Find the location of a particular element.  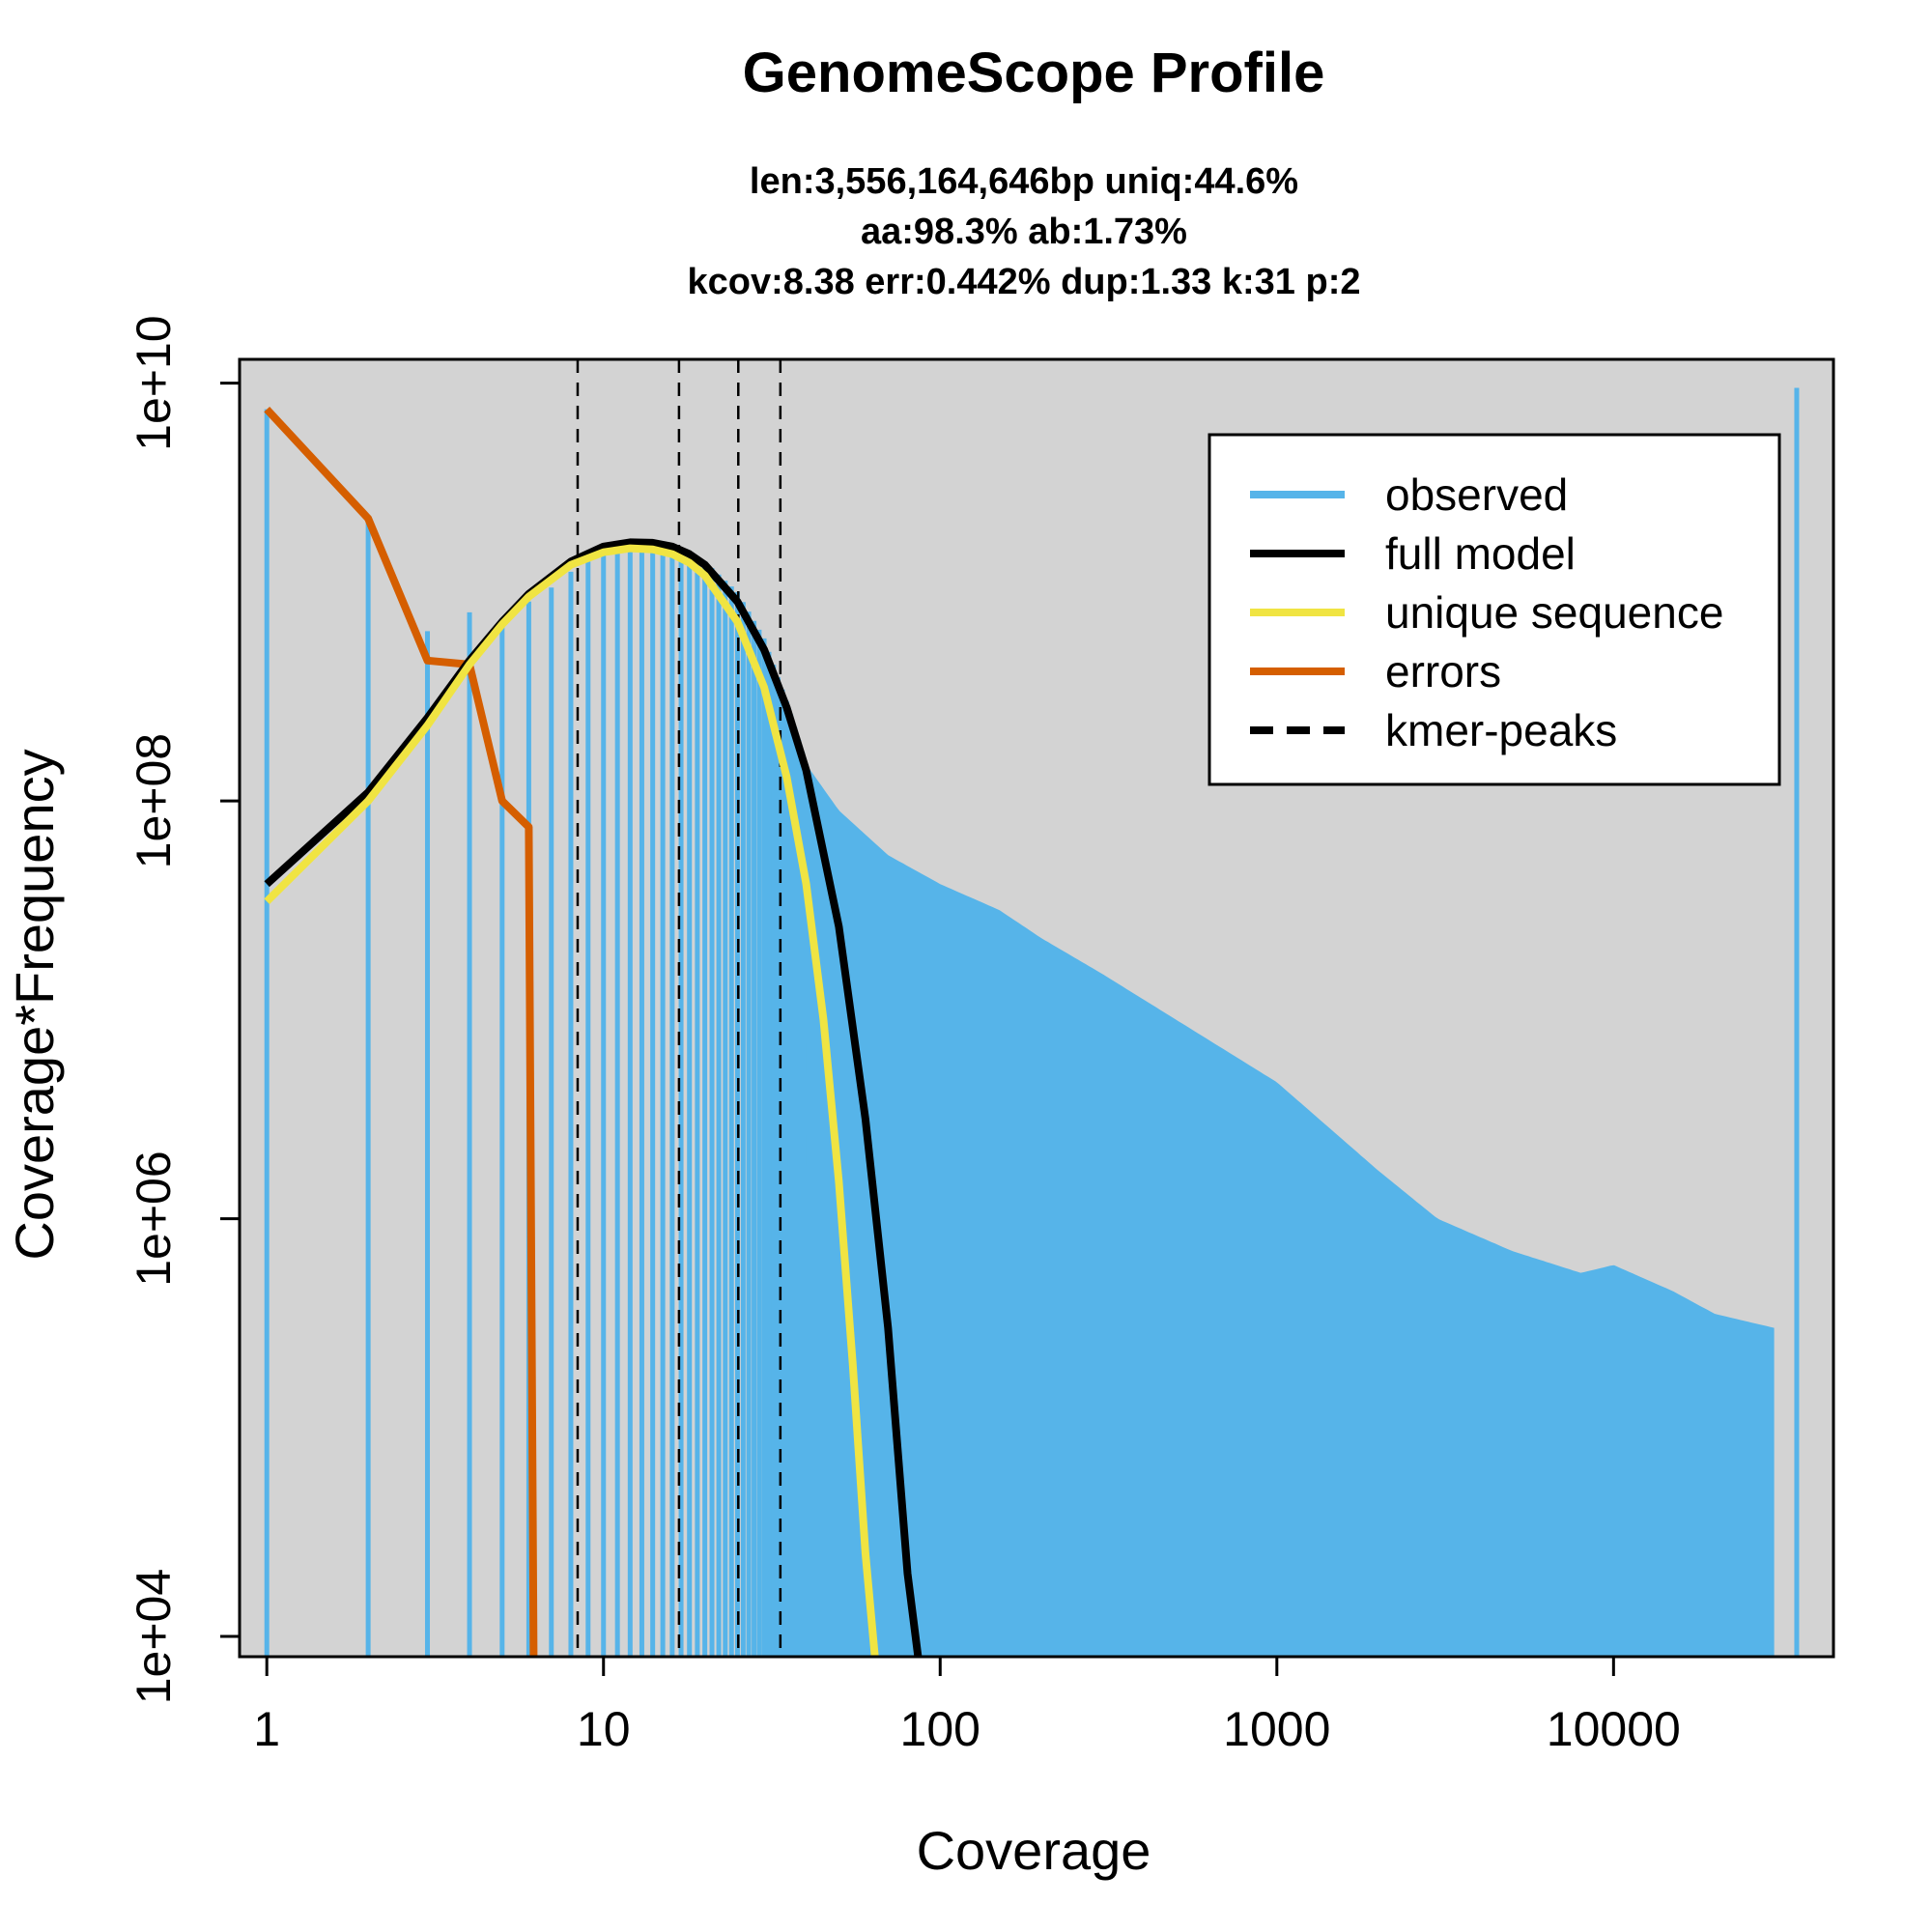

legend-label: observed is located at coordinates (1476, 494).